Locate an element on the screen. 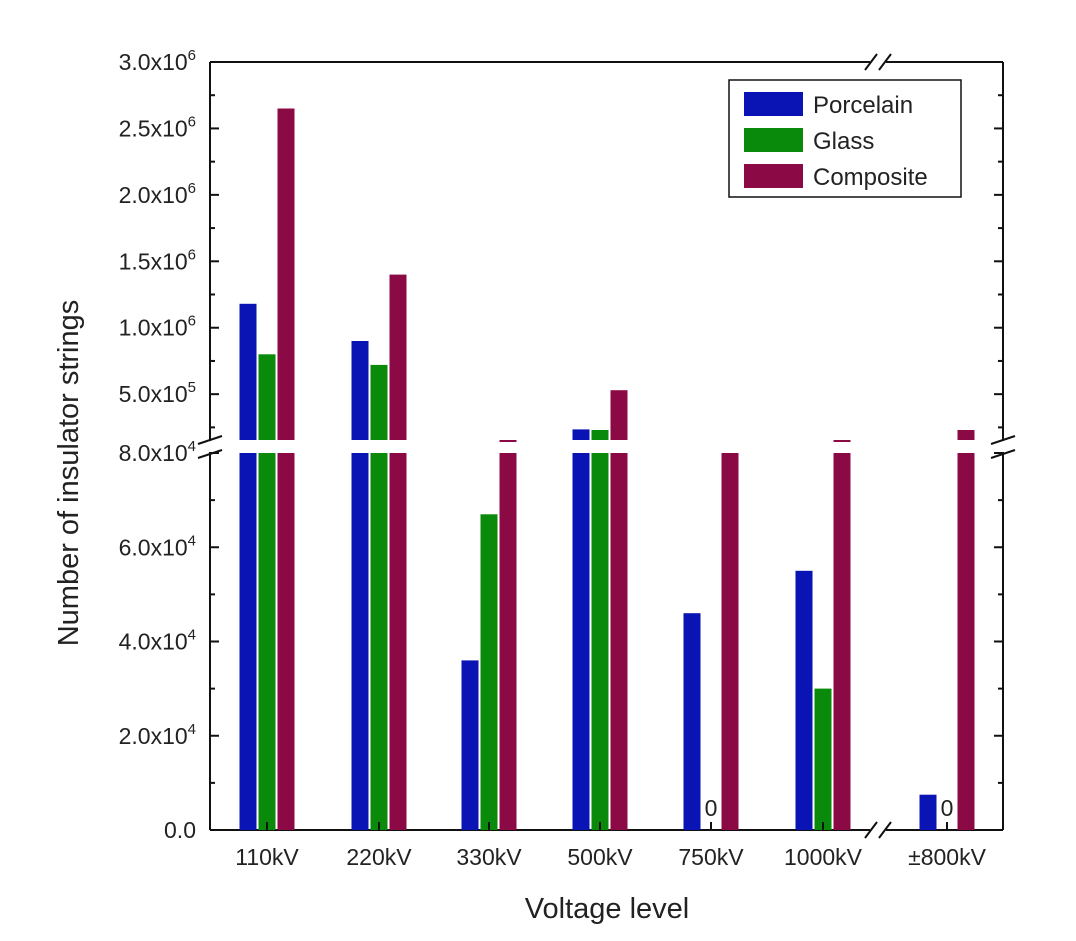 The image size is (1076, 941). x-tick-label-4: 750kV is located at coordinates (711, 857).